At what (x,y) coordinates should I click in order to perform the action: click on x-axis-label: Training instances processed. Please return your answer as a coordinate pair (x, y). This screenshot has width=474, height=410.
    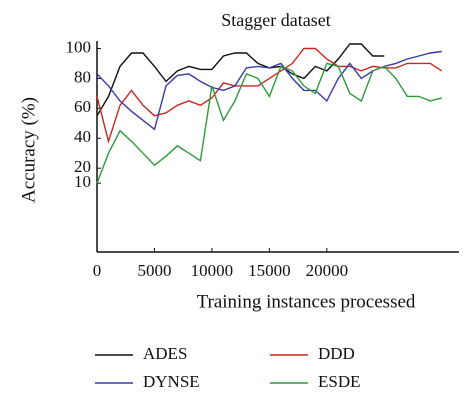
    Looking at the image, I should click on (306, 301).